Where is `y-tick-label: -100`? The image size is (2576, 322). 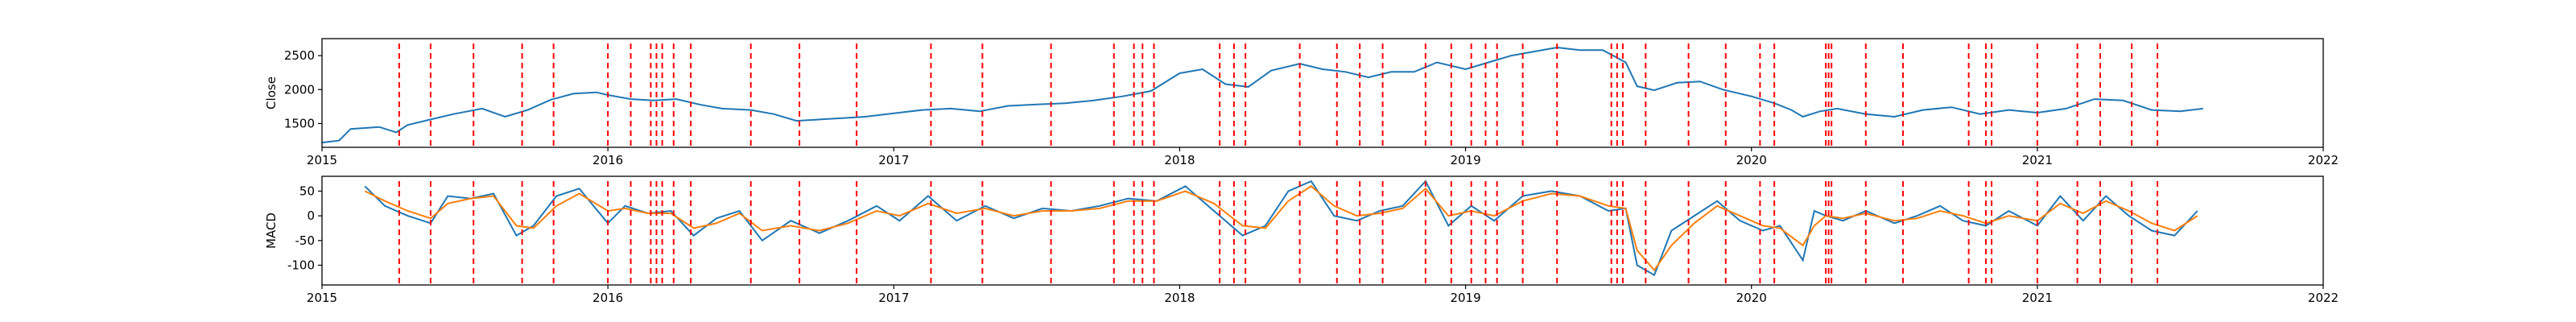
y-tick-label: -100 is located at coordinates (301, 265).